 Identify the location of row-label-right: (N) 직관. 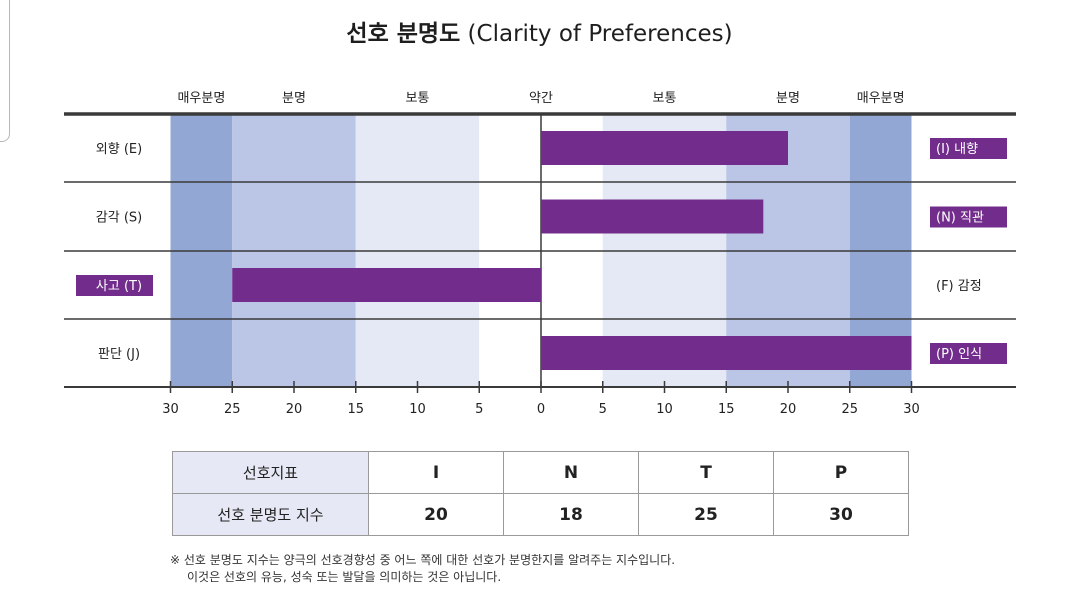
(960, 218).